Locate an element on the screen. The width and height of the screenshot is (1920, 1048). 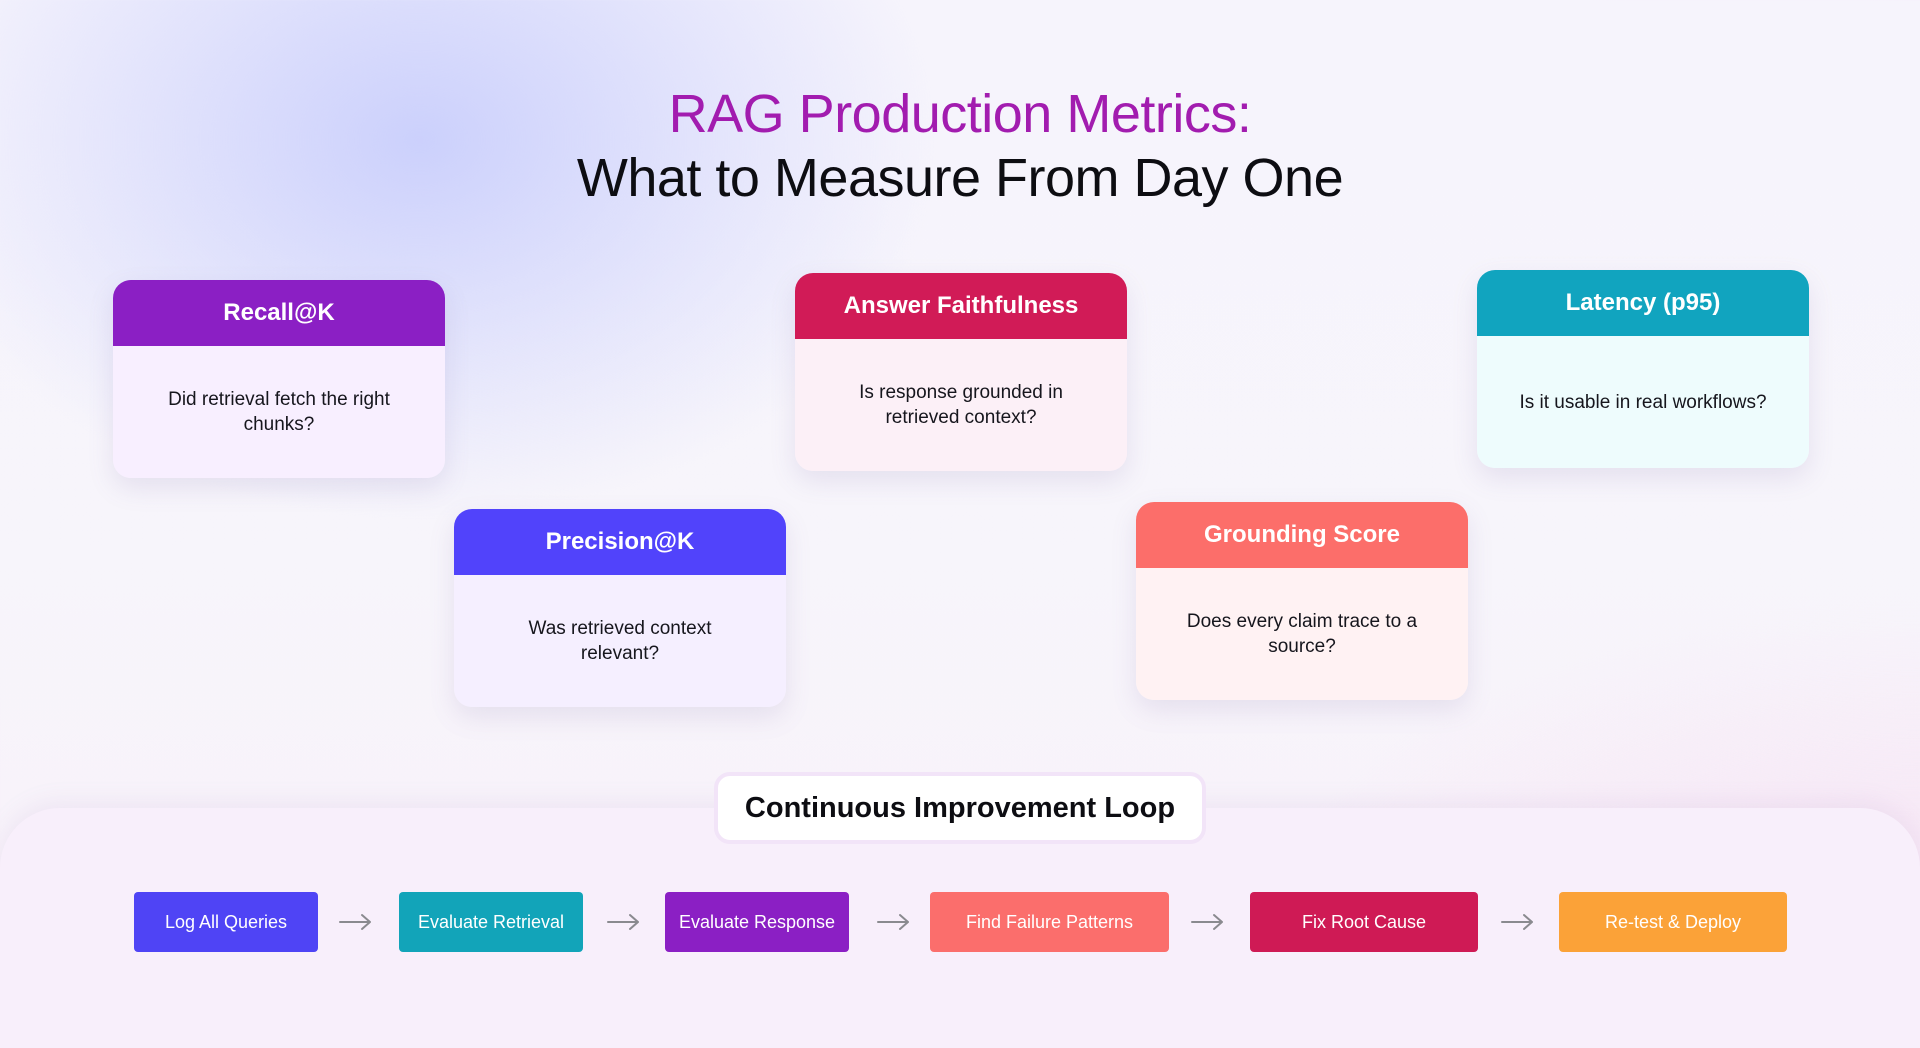
metric-card-title: Grounding Score is located at coordinates (1302, 535).